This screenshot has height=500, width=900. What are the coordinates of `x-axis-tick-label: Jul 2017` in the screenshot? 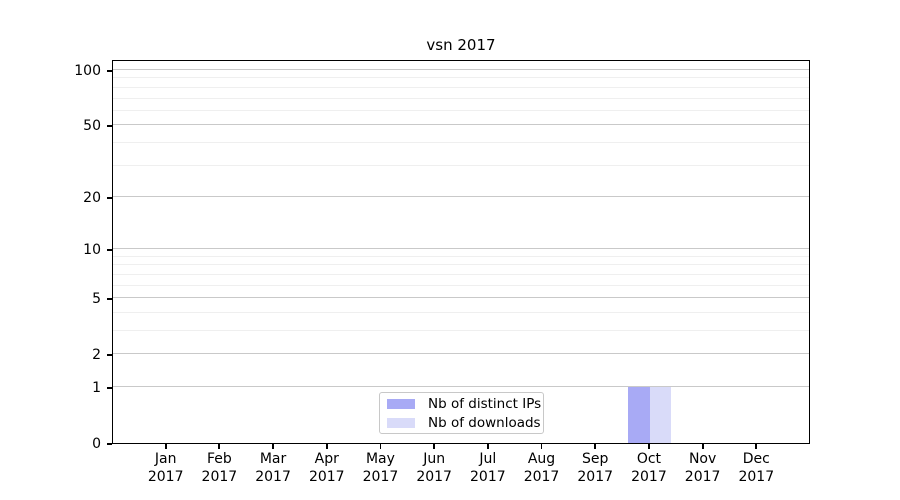 It's located at (488, 468).